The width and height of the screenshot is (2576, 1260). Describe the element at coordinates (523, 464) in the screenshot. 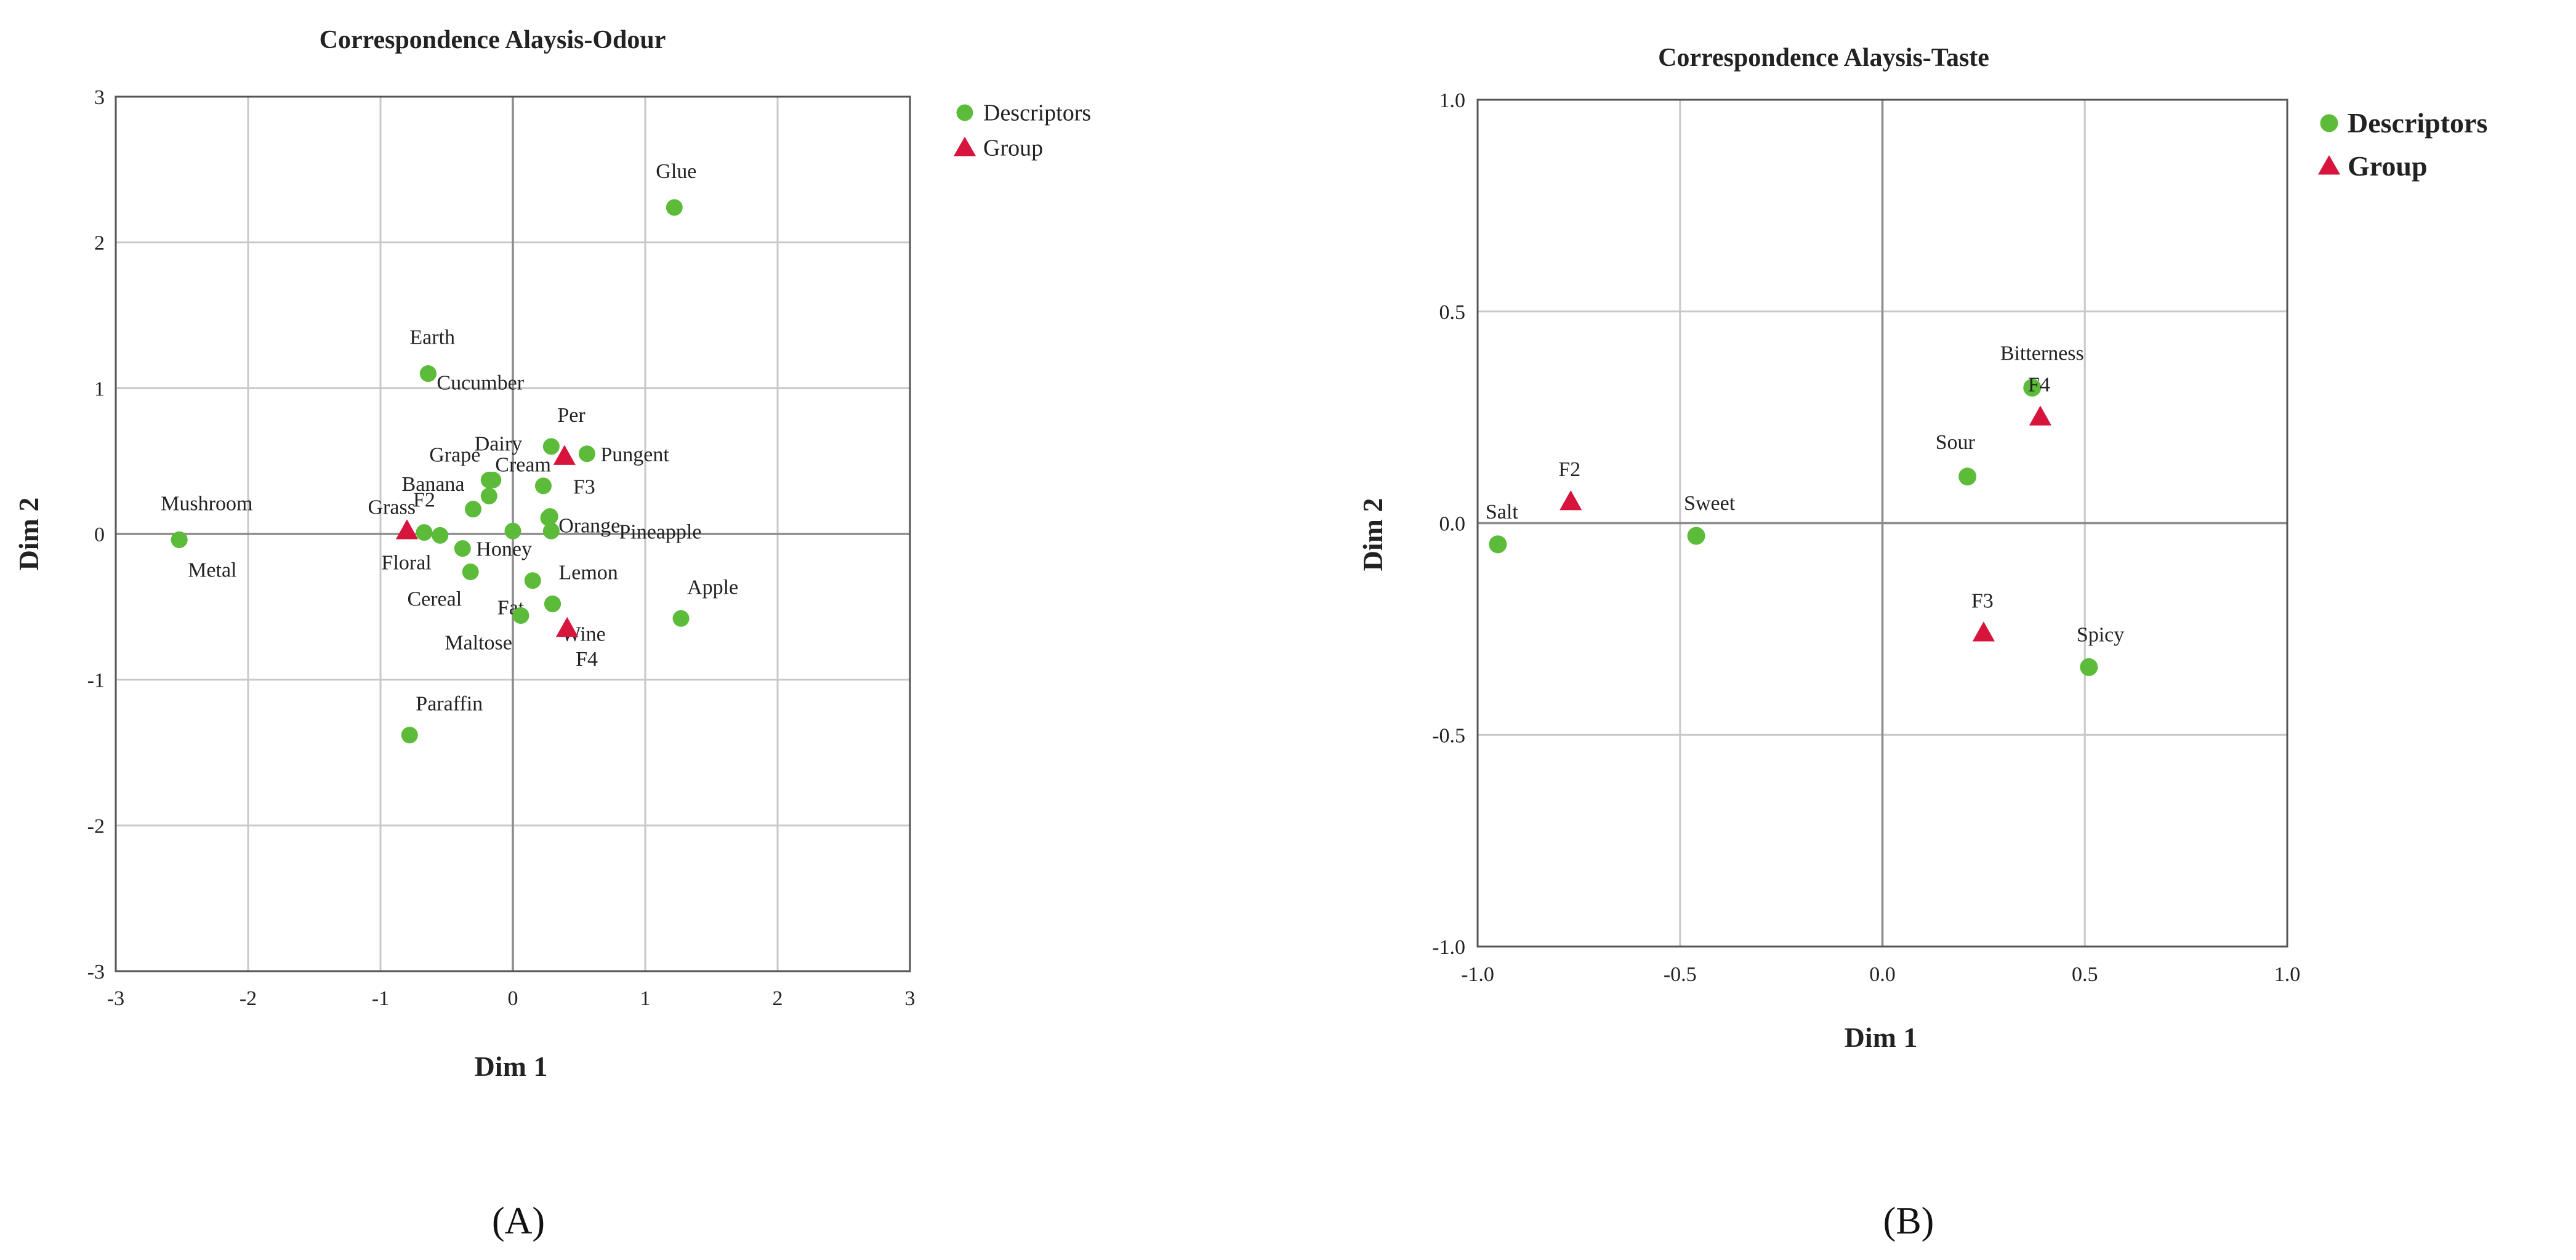

I see `odour-descriptors-cream-label: Cream` at that location.